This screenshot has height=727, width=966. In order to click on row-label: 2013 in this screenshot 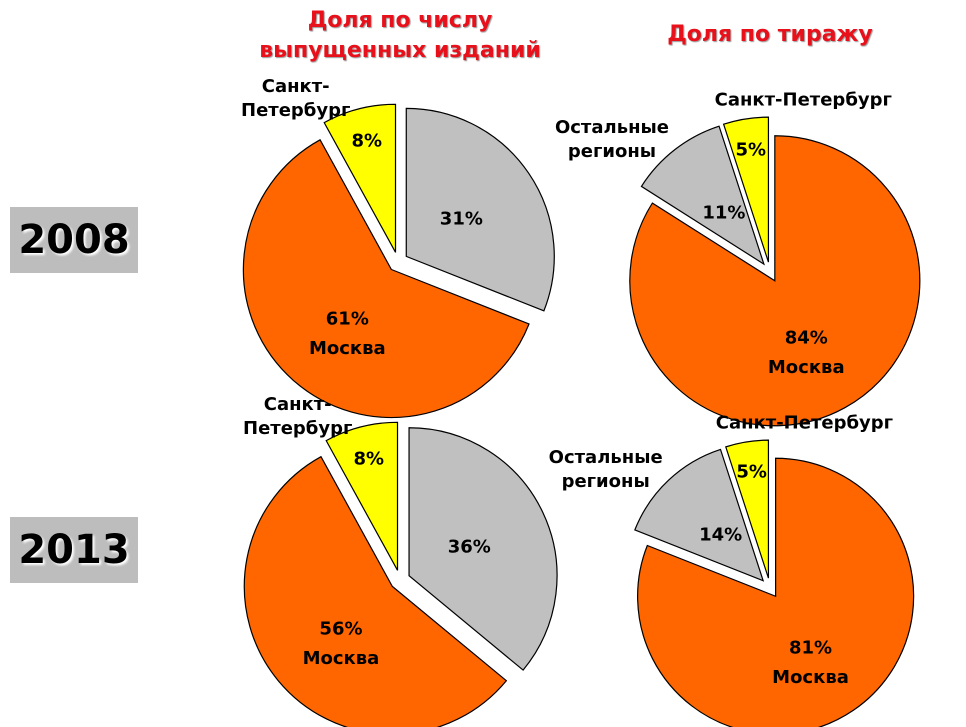, I will do `click(74, 550)`.